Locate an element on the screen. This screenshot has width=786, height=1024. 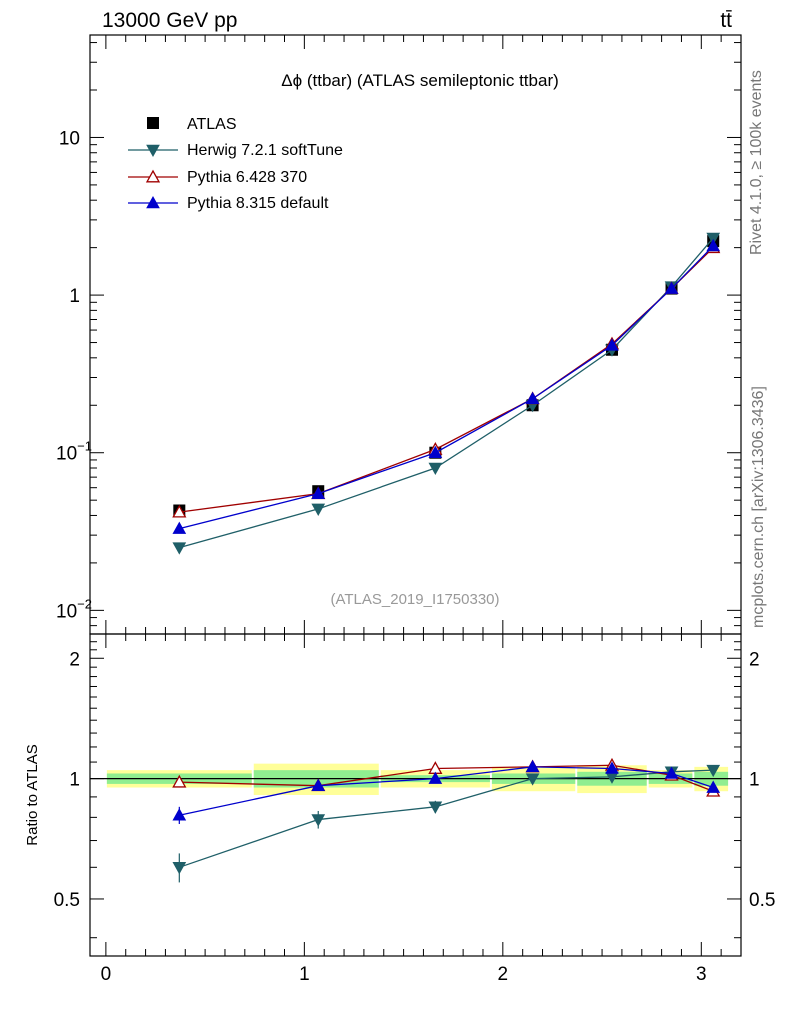
chart-title: Δϕ (ttbar) (ATLAS semileptonic ttbar) is located at coordinates (420, 80).